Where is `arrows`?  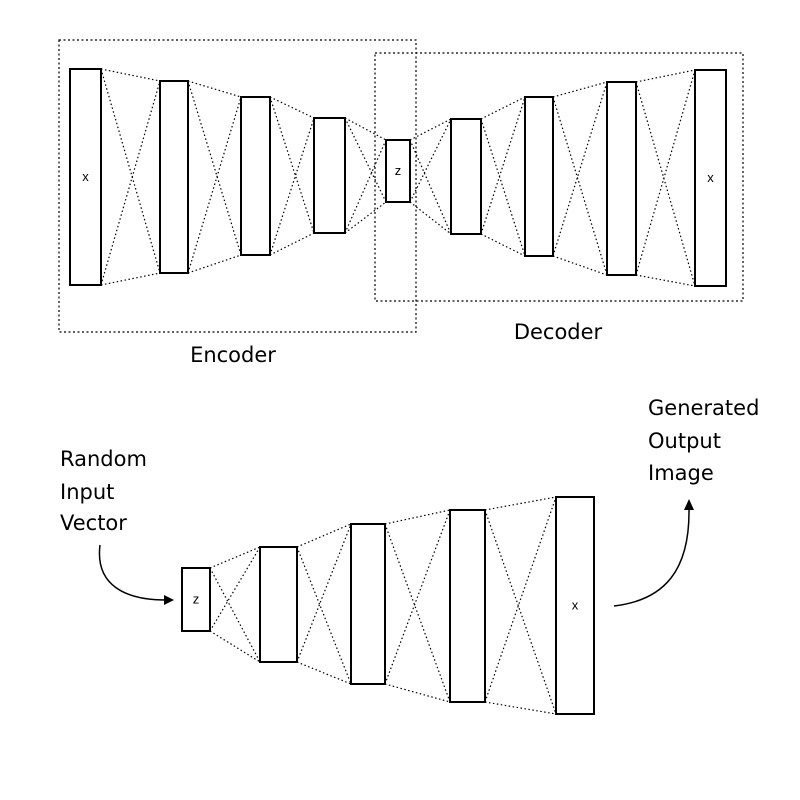 arrows is located at coordinates (396, 553).